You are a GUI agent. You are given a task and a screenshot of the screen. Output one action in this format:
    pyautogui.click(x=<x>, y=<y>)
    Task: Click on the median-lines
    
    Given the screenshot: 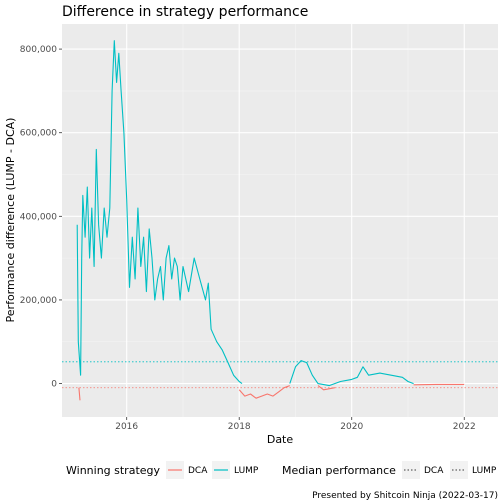 What is the action you would take?
    pyautogui.click(x=280, y=375)
    